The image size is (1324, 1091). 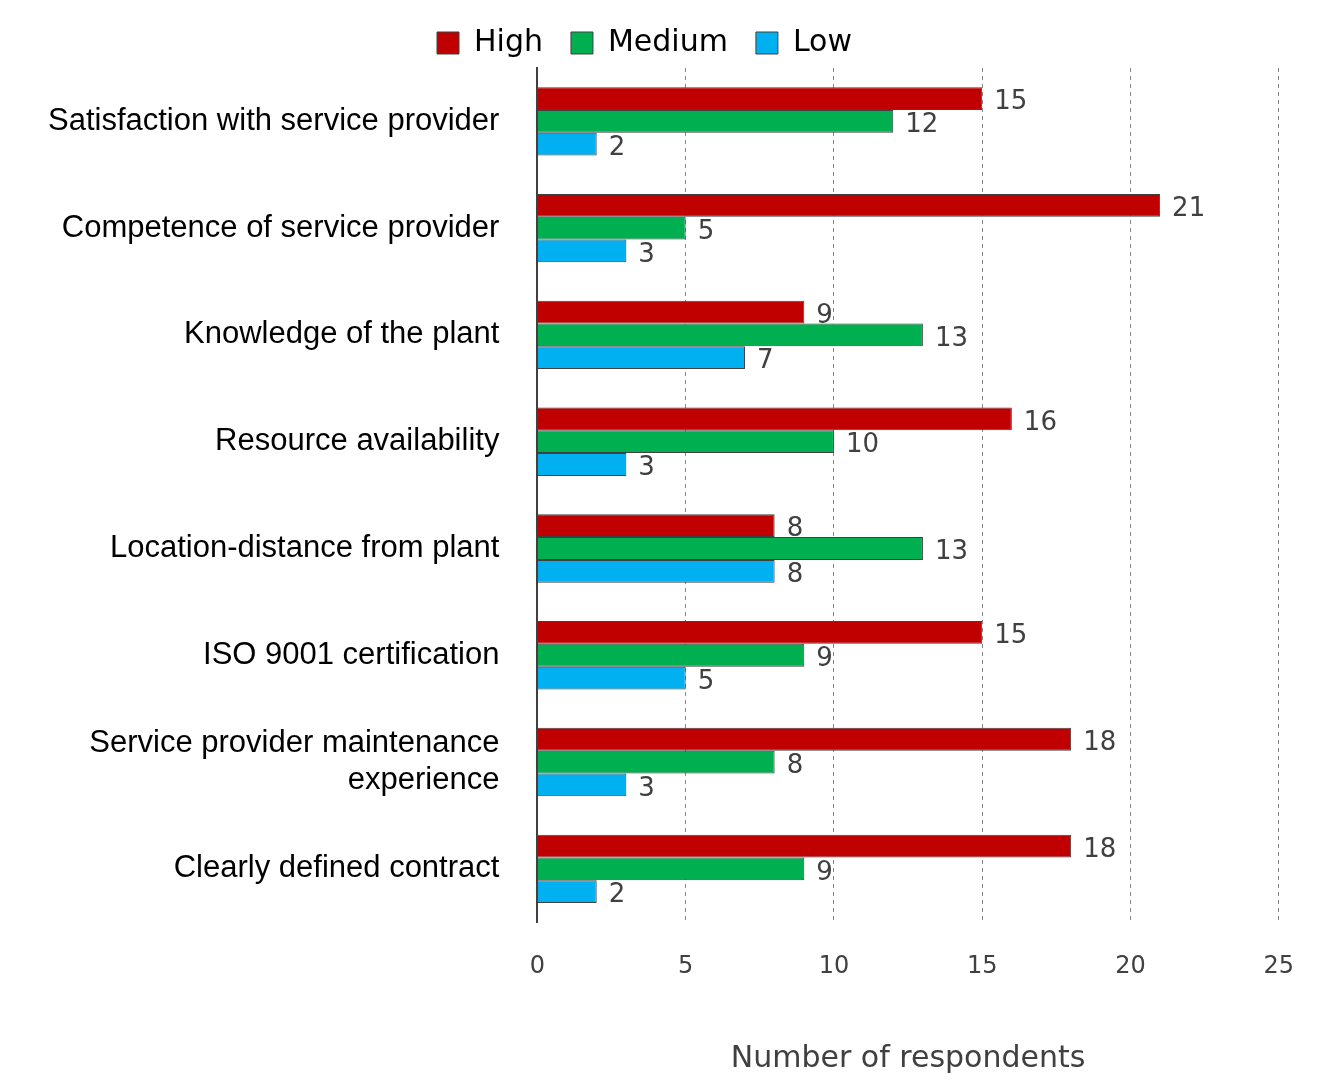 I want to click on data-label: 21, so click(x=1189, y=207).